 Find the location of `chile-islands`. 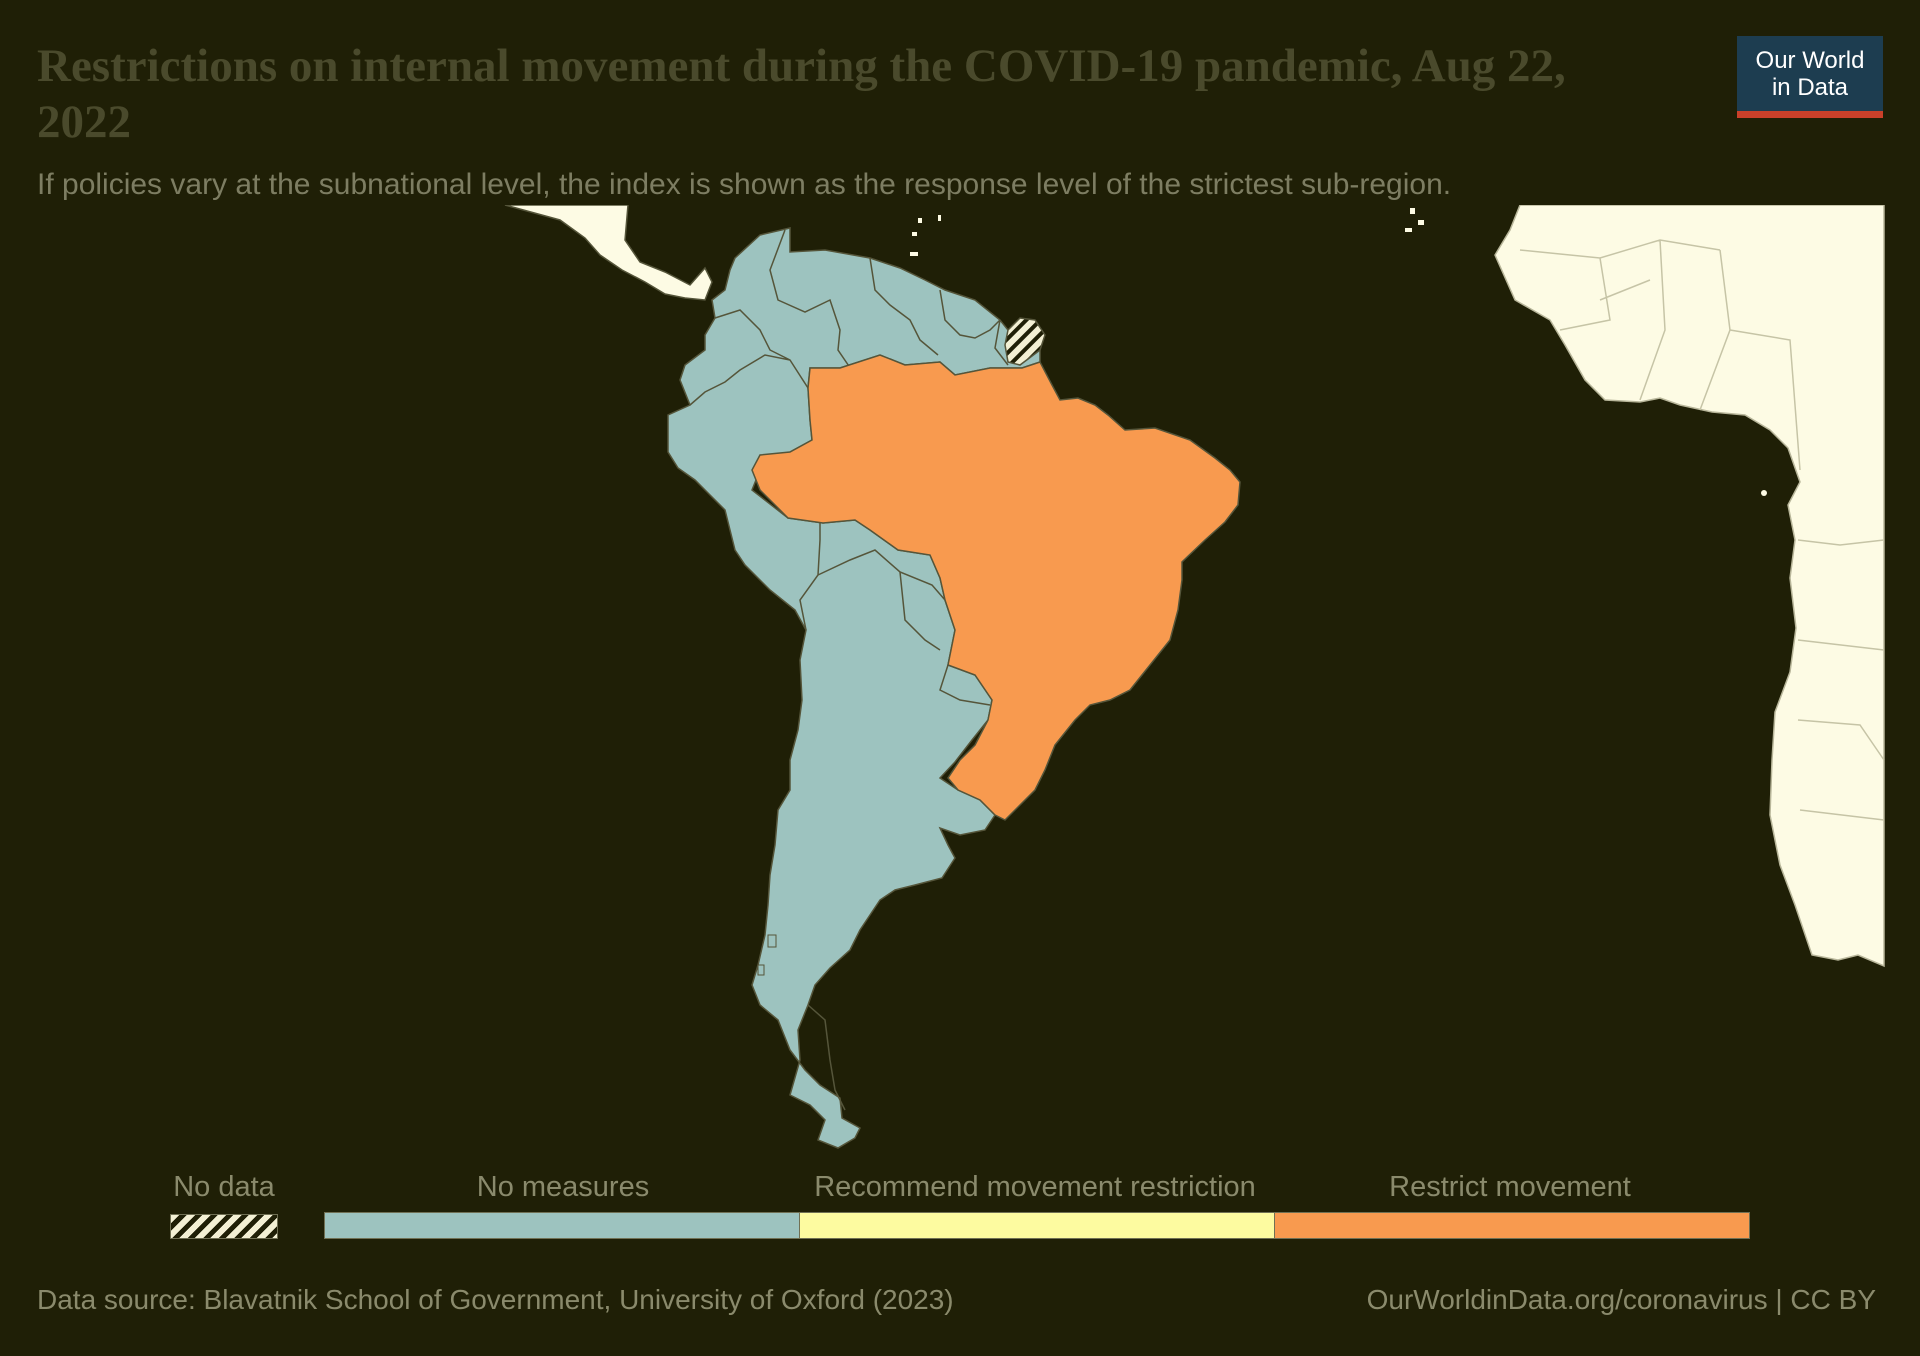

chile-islands is located at coordinates (767, 955).